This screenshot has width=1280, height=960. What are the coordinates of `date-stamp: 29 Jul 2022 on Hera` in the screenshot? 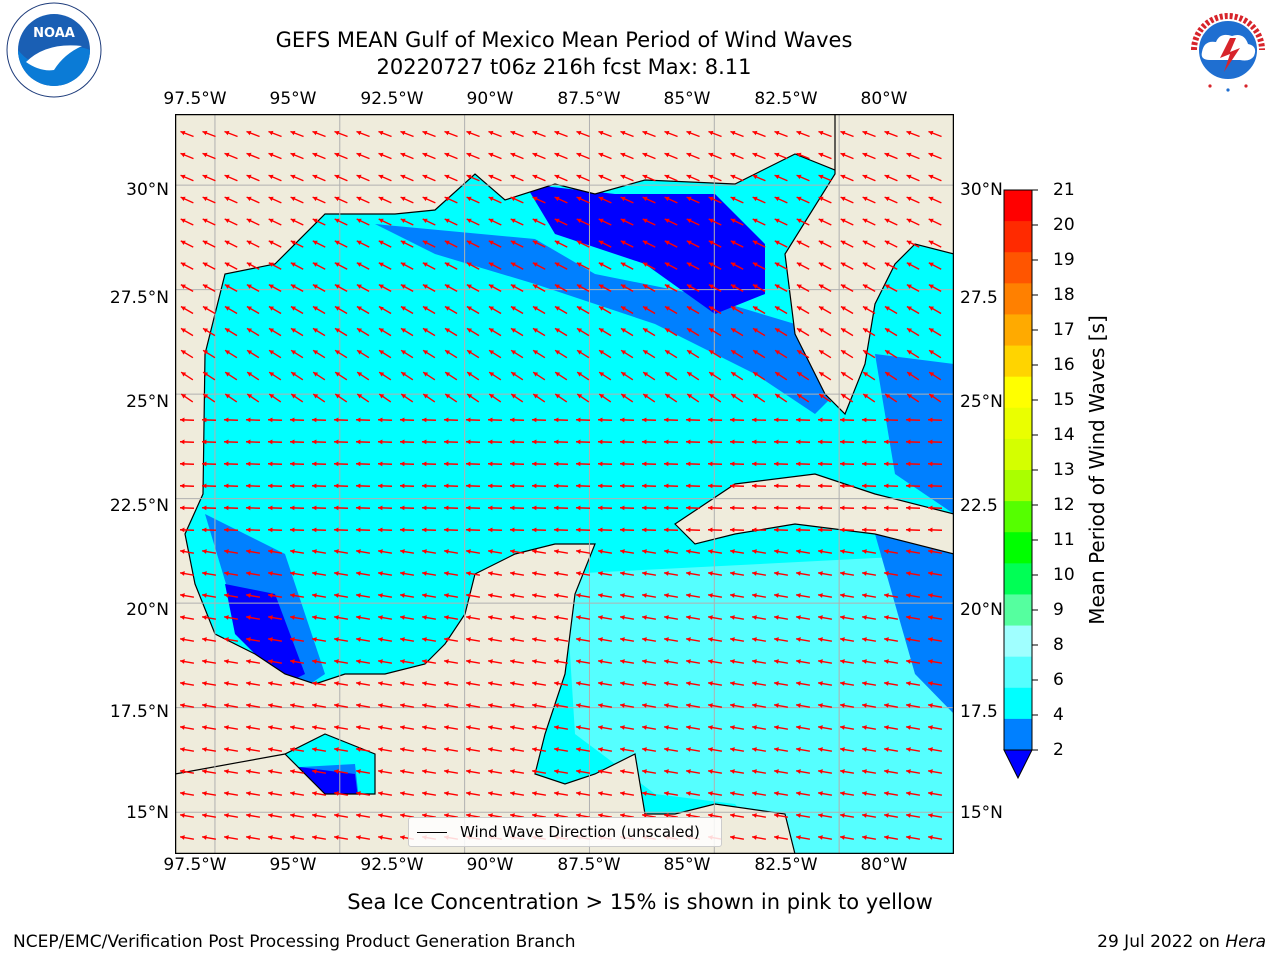 It's located at (1181, 942).